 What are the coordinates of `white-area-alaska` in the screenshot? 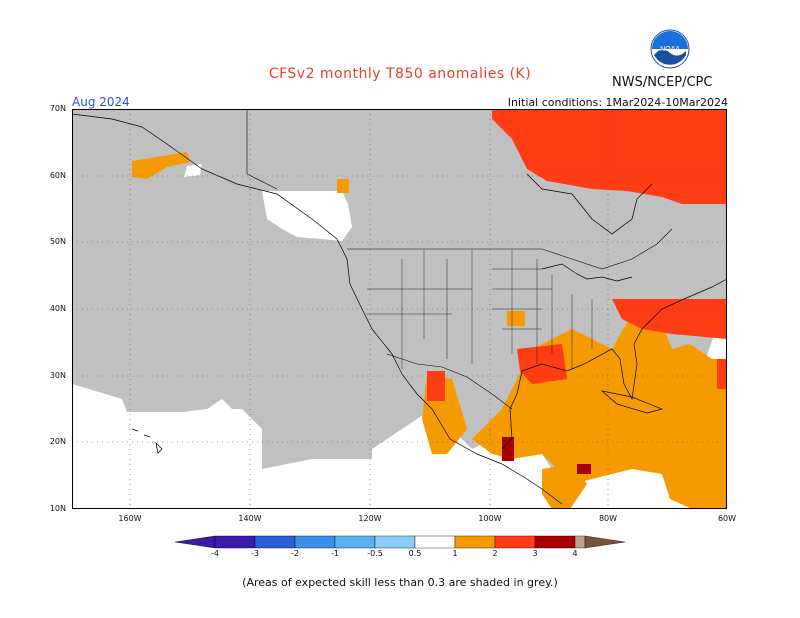 It's located at (193, 170).